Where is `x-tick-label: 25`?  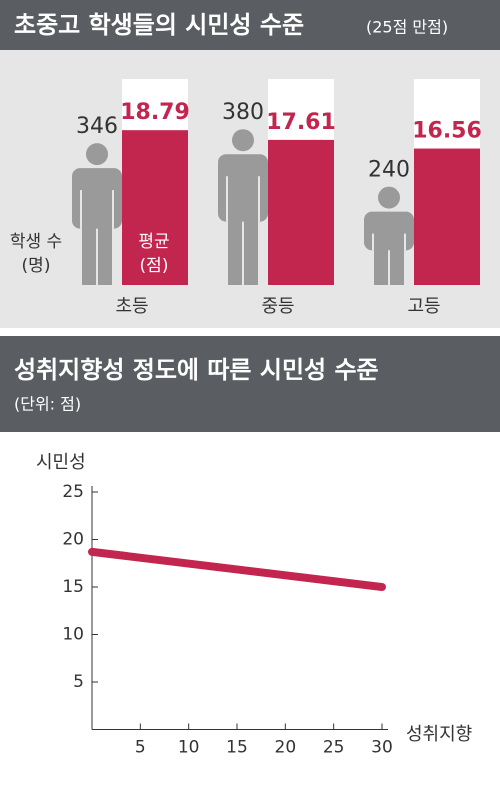
x-tick-label: 25 is located at coordinates (334, 748).